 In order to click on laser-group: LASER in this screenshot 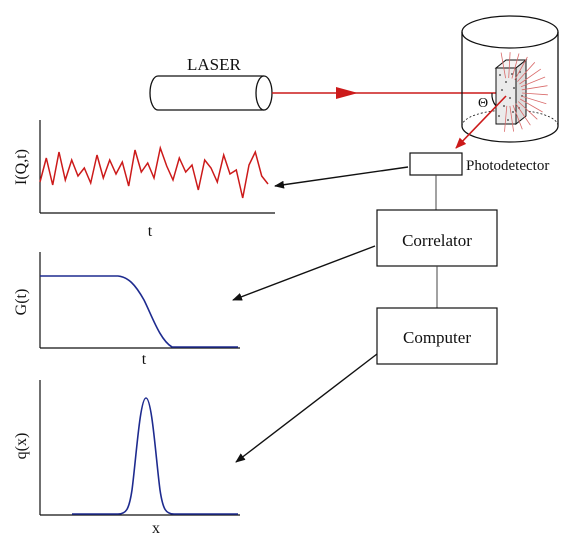, I will do `click(211, 83)`.